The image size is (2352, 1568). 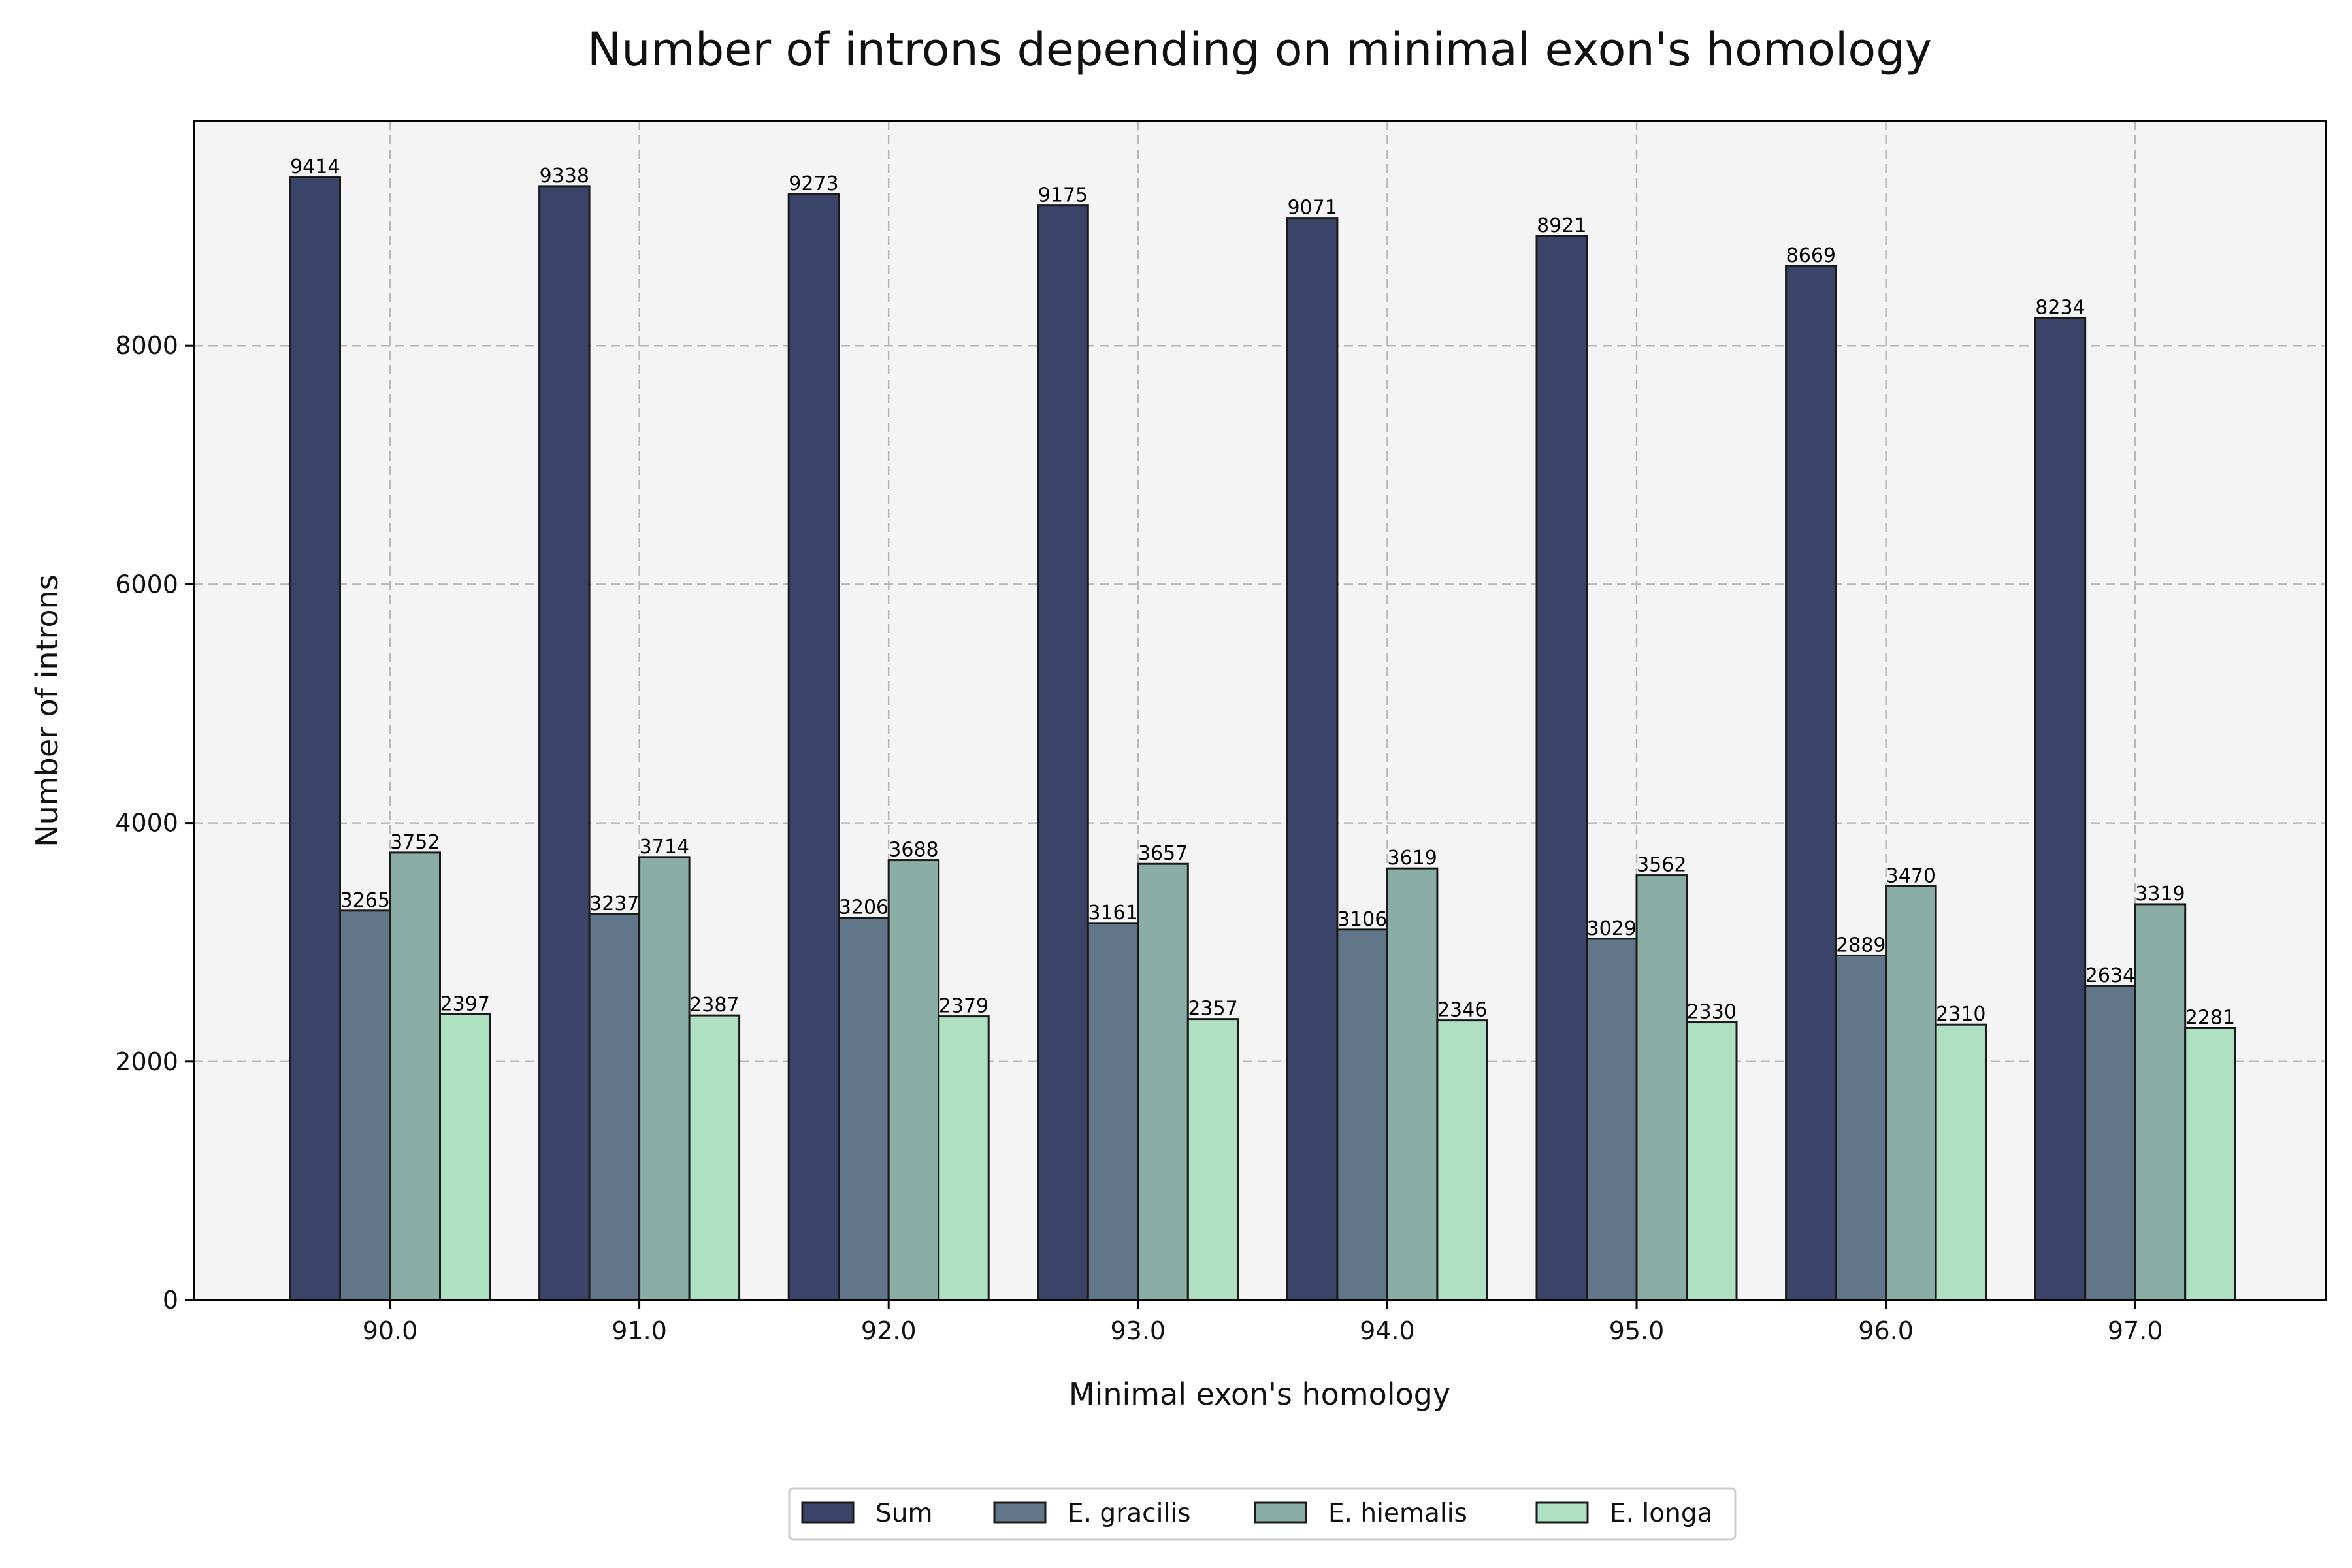 I want to click on data-label-sum: 9071, so click(x=1312, y=208).